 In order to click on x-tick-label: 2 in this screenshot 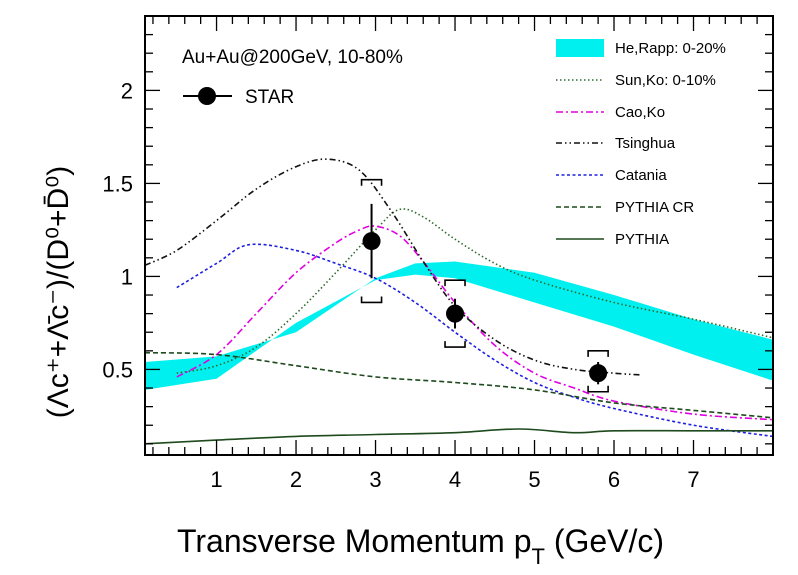, I will do `click(296, 479)`.